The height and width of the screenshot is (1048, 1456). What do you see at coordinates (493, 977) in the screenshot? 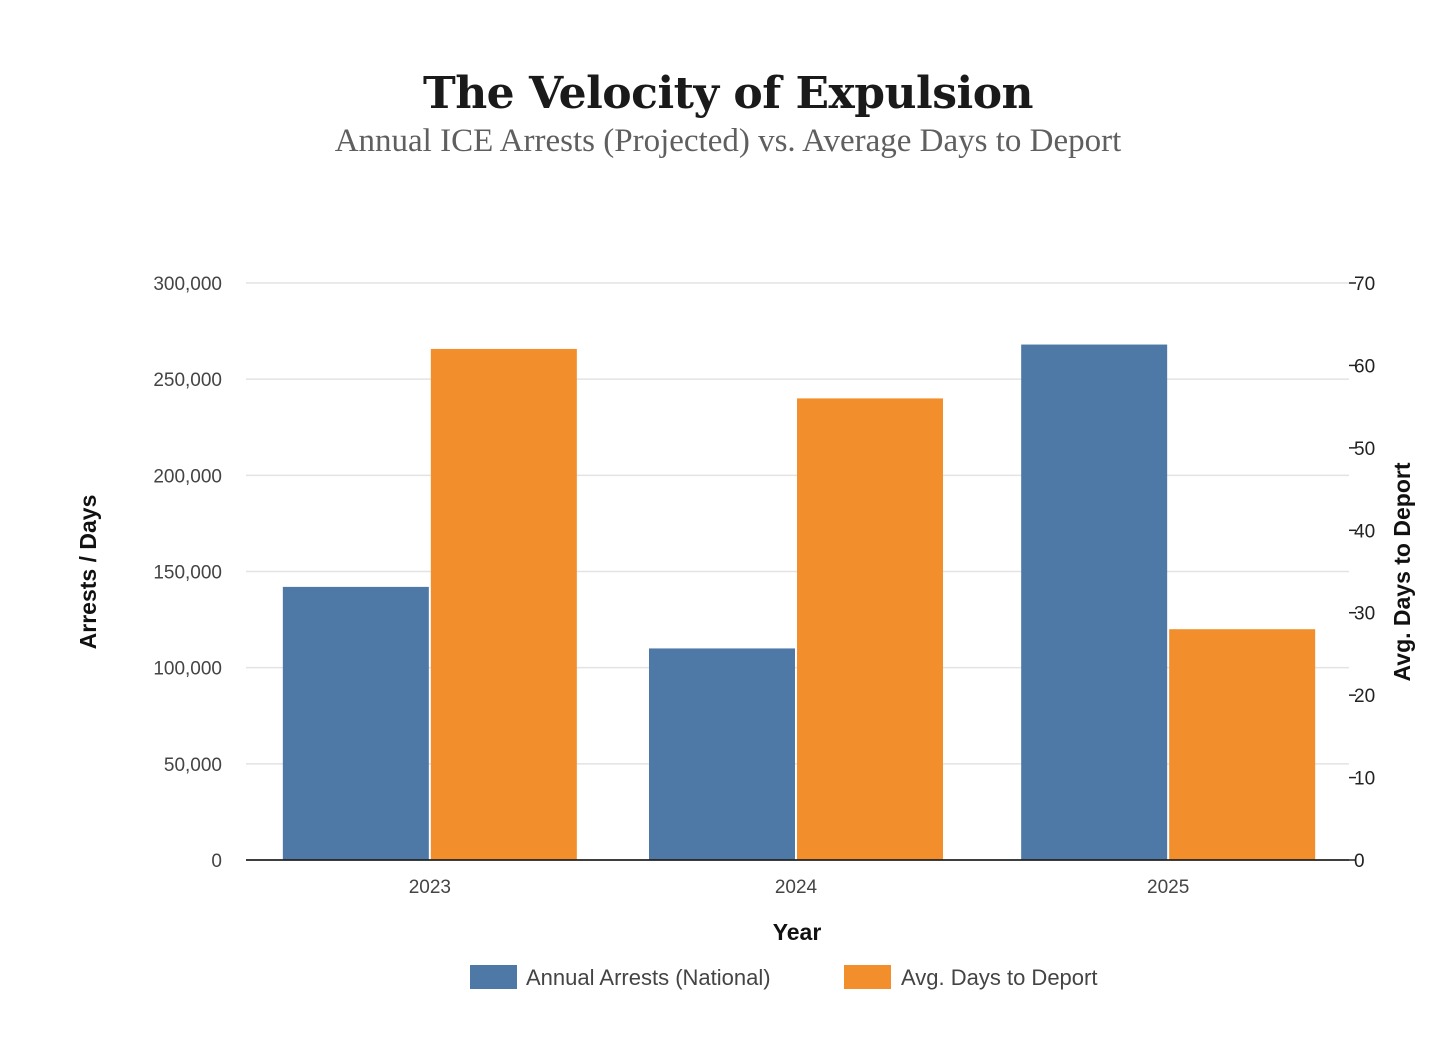
I see `legend-swatch-arrests` at bounding box center [493, 977].